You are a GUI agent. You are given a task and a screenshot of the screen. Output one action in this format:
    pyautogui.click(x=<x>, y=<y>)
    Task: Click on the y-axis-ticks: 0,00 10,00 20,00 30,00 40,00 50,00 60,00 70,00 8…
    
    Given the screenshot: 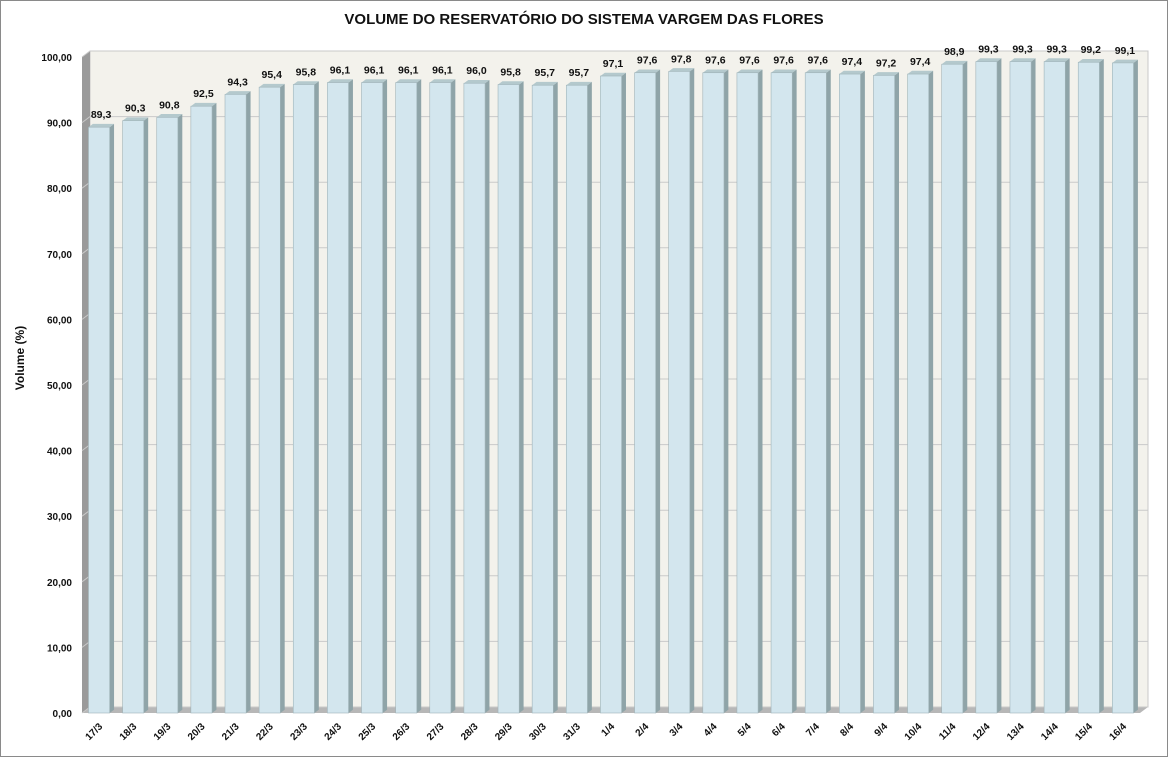 What is the action you would take?
    pyautogui.click(x=56, y=386)
    